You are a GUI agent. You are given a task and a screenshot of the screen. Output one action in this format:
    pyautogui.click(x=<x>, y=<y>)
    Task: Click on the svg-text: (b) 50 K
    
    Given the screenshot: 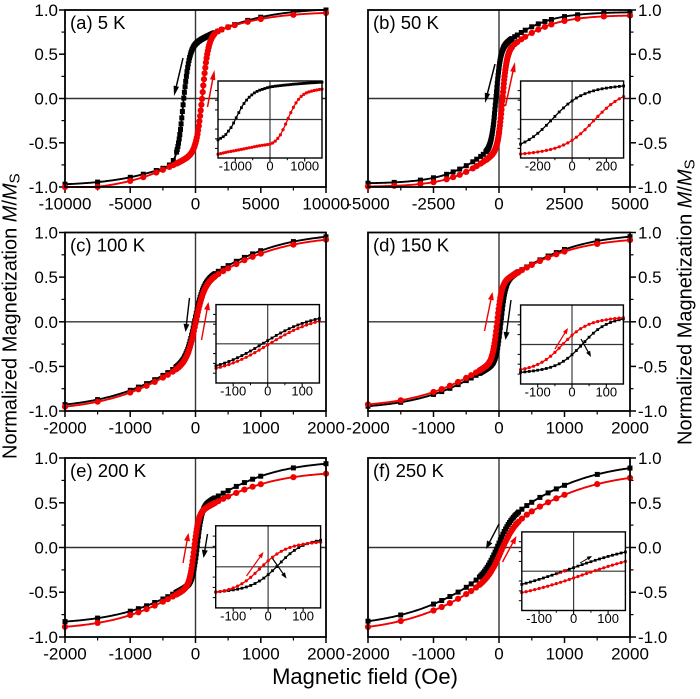 What is the action you would take?
    pyautogui.click(x=406, y=22)
    